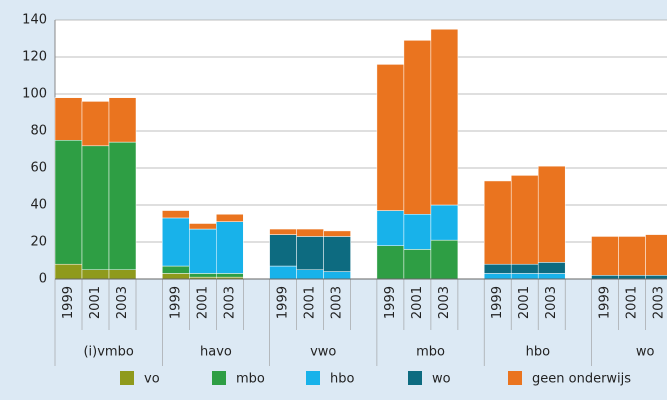 This screenshot has width=667, height=400. What do you see at coordinates (38, 242) in the screenshot?
I see `y-tick-label: 20` at bounding box center [38, 242].